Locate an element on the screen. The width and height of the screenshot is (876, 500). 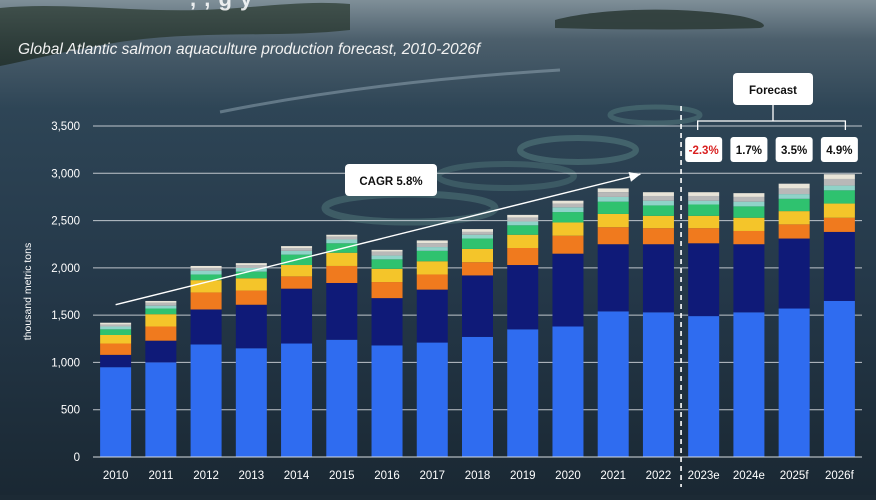
y-tick-label: 2,000 is located at coordinates (65, 269).